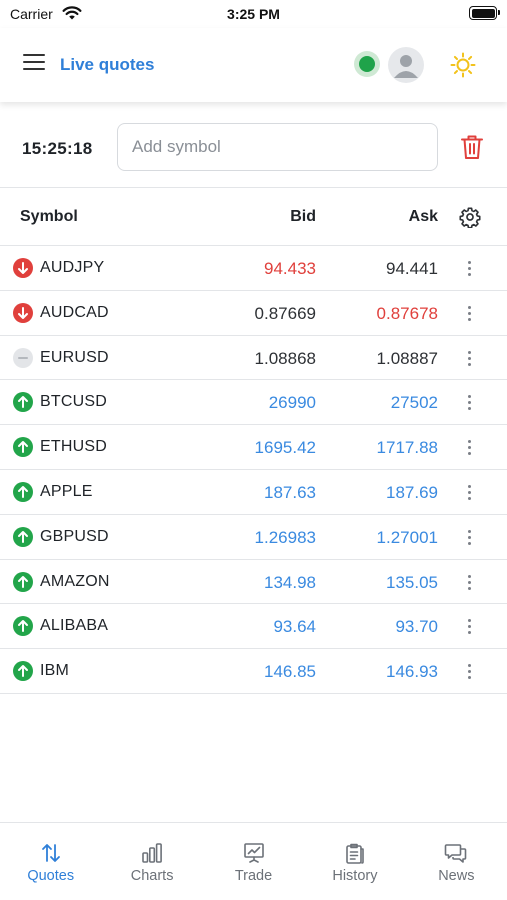 The height and width of the screenshot is (900, 507). What do you see at coordinates (253, 627) in the screenshot?
I see `quote-row: ALIBABA 93.64 93.70` at bounding box center [253, 627].